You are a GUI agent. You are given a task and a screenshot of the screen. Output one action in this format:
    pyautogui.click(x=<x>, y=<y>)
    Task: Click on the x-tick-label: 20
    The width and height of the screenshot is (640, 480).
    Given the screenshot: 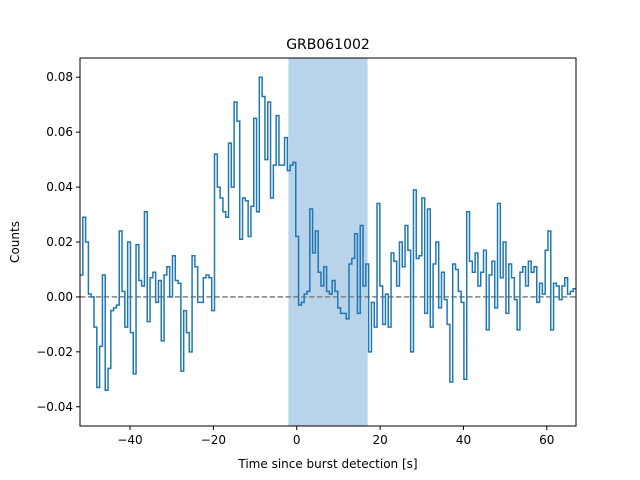 What is the action you would take?
    pyautogui.click(x=379, y=440)
    